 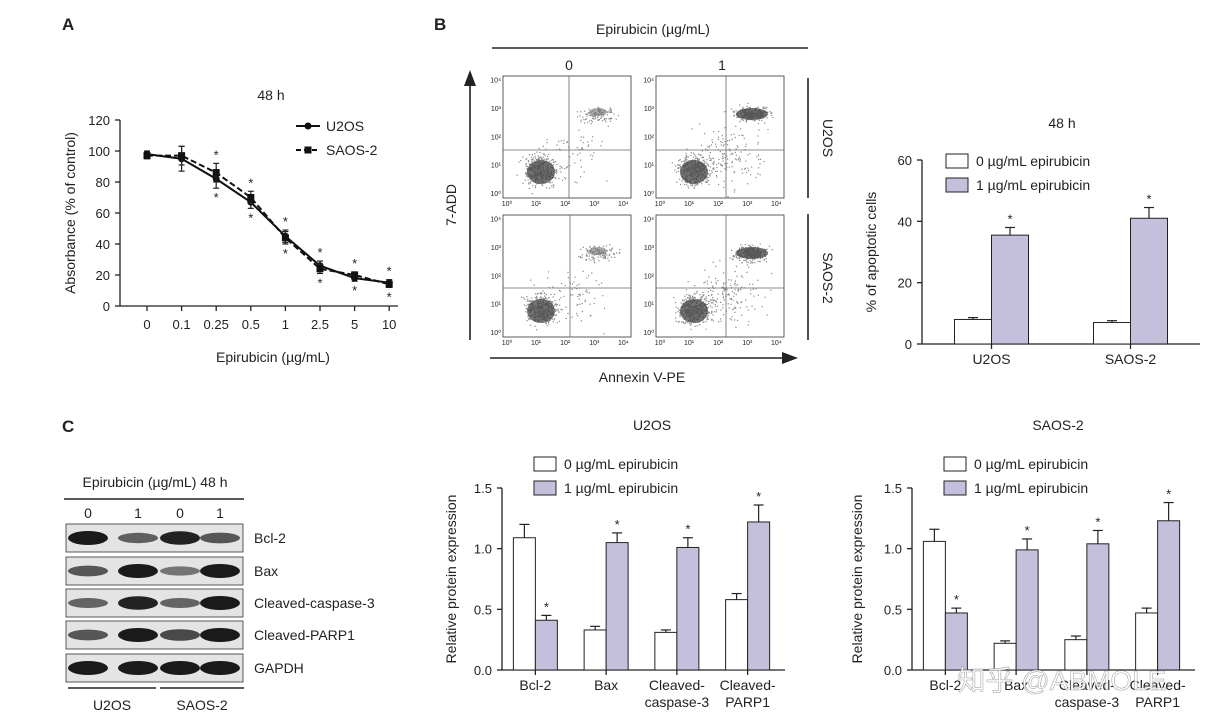 What do you see at coordinates (304, 635) in the screenshot?
I see `blot-protein-label: Cleaved-PARP1` at bounding box center [304, 635].